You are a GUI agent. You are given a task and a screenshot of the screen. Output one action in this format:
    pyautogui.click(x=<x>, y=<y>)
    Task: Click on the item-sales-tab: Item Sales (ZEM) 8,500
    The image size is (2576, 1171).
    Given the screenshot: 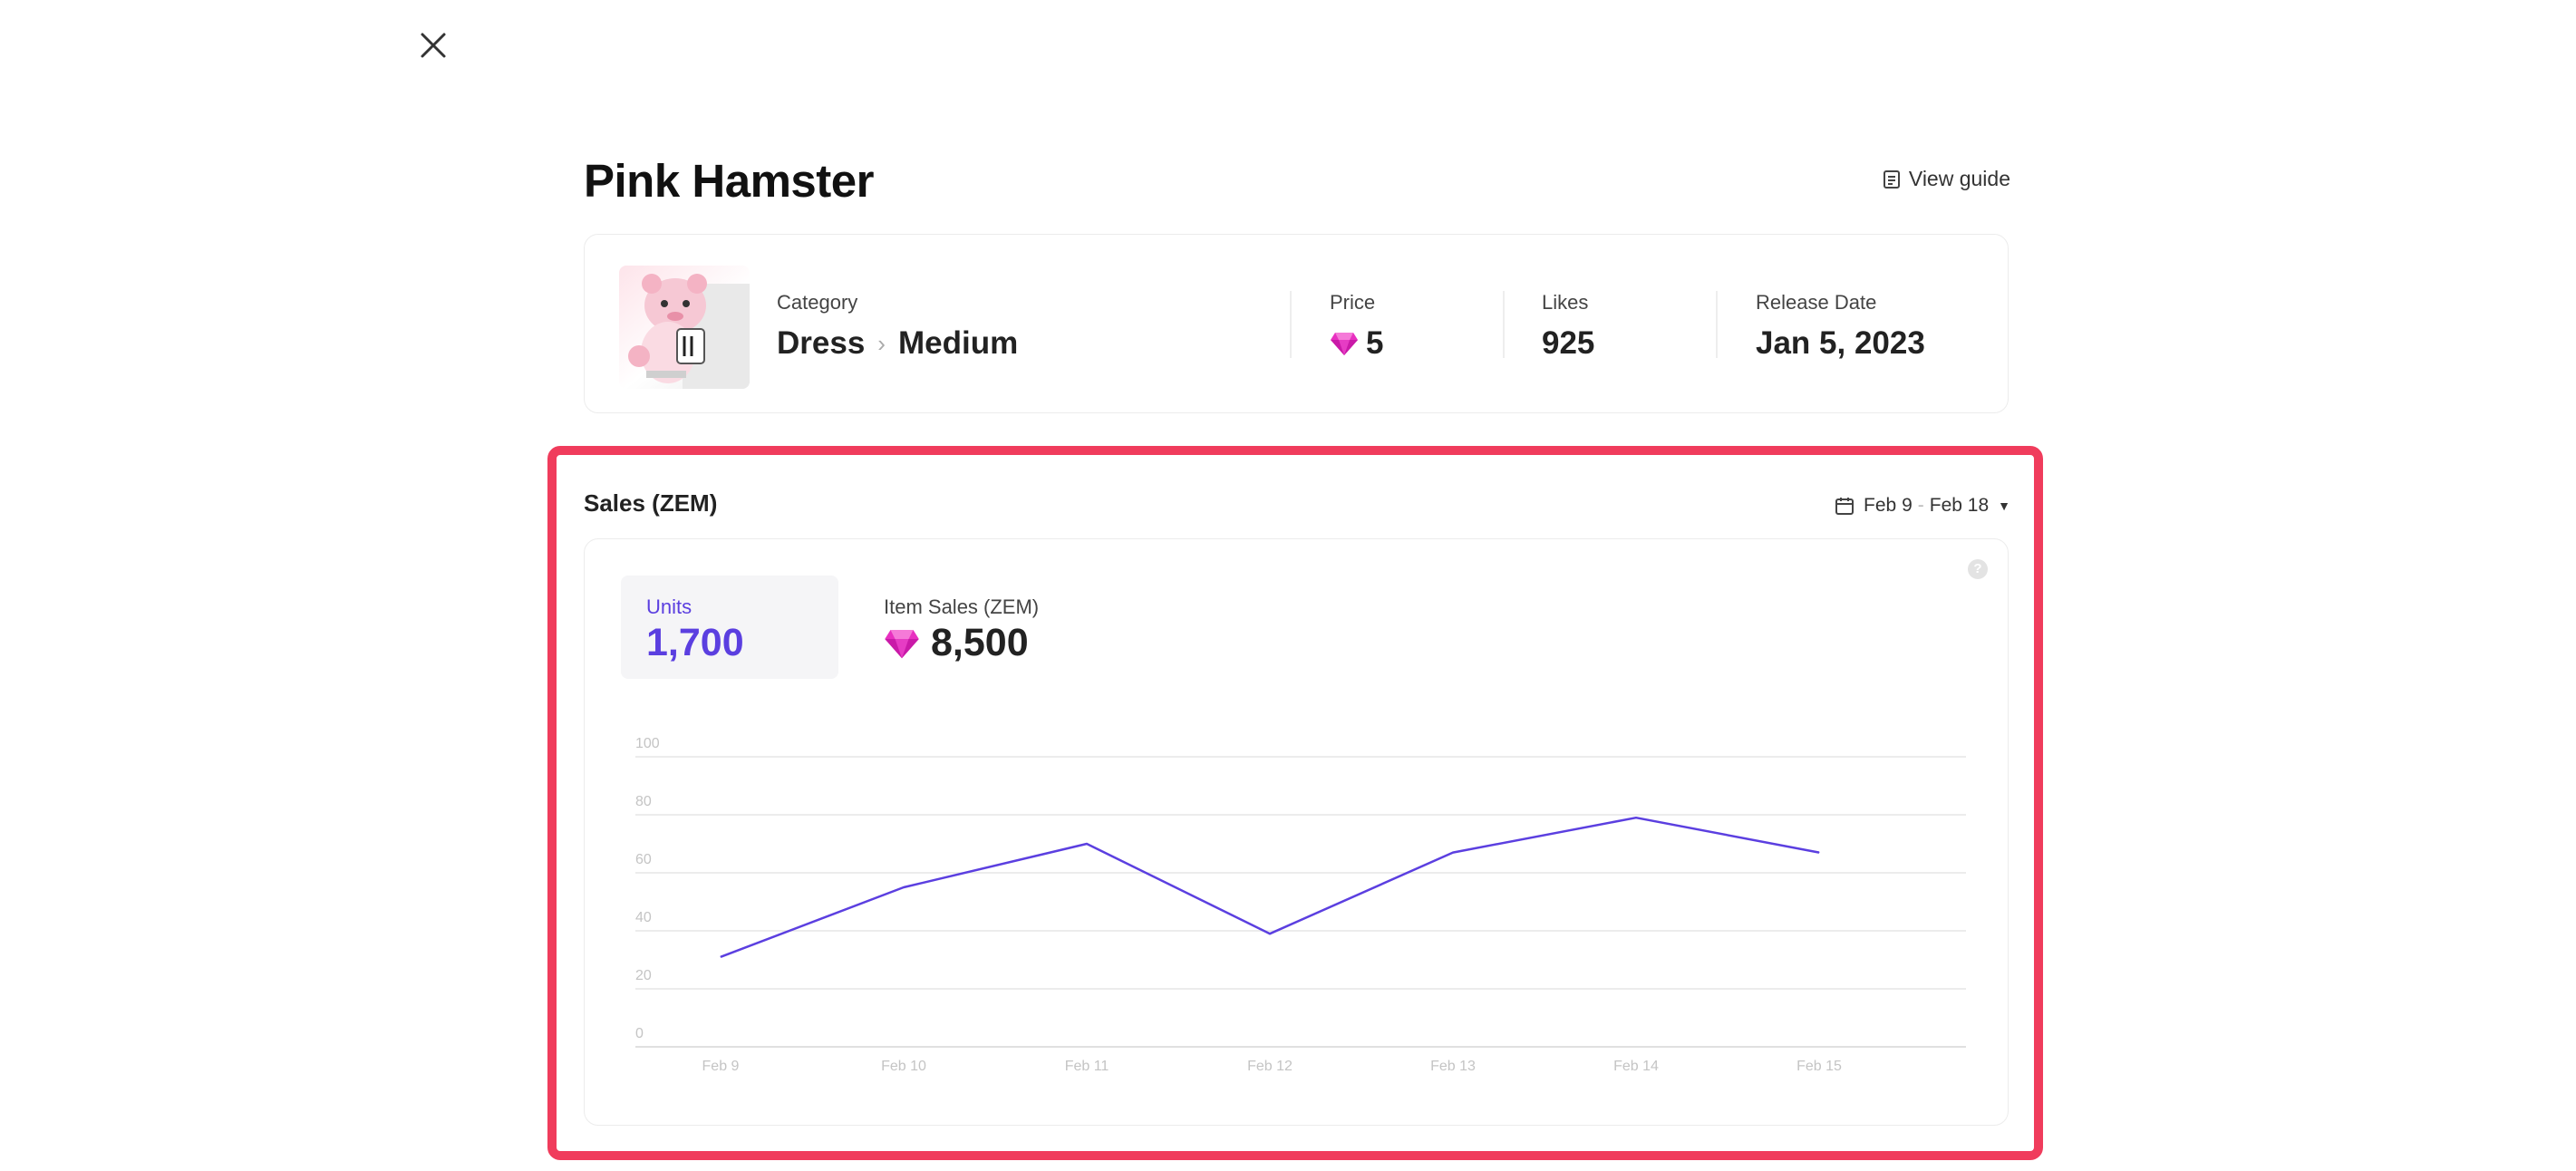 What is the action you would take?
    pyautogui.click(x=1001, y=628)
    